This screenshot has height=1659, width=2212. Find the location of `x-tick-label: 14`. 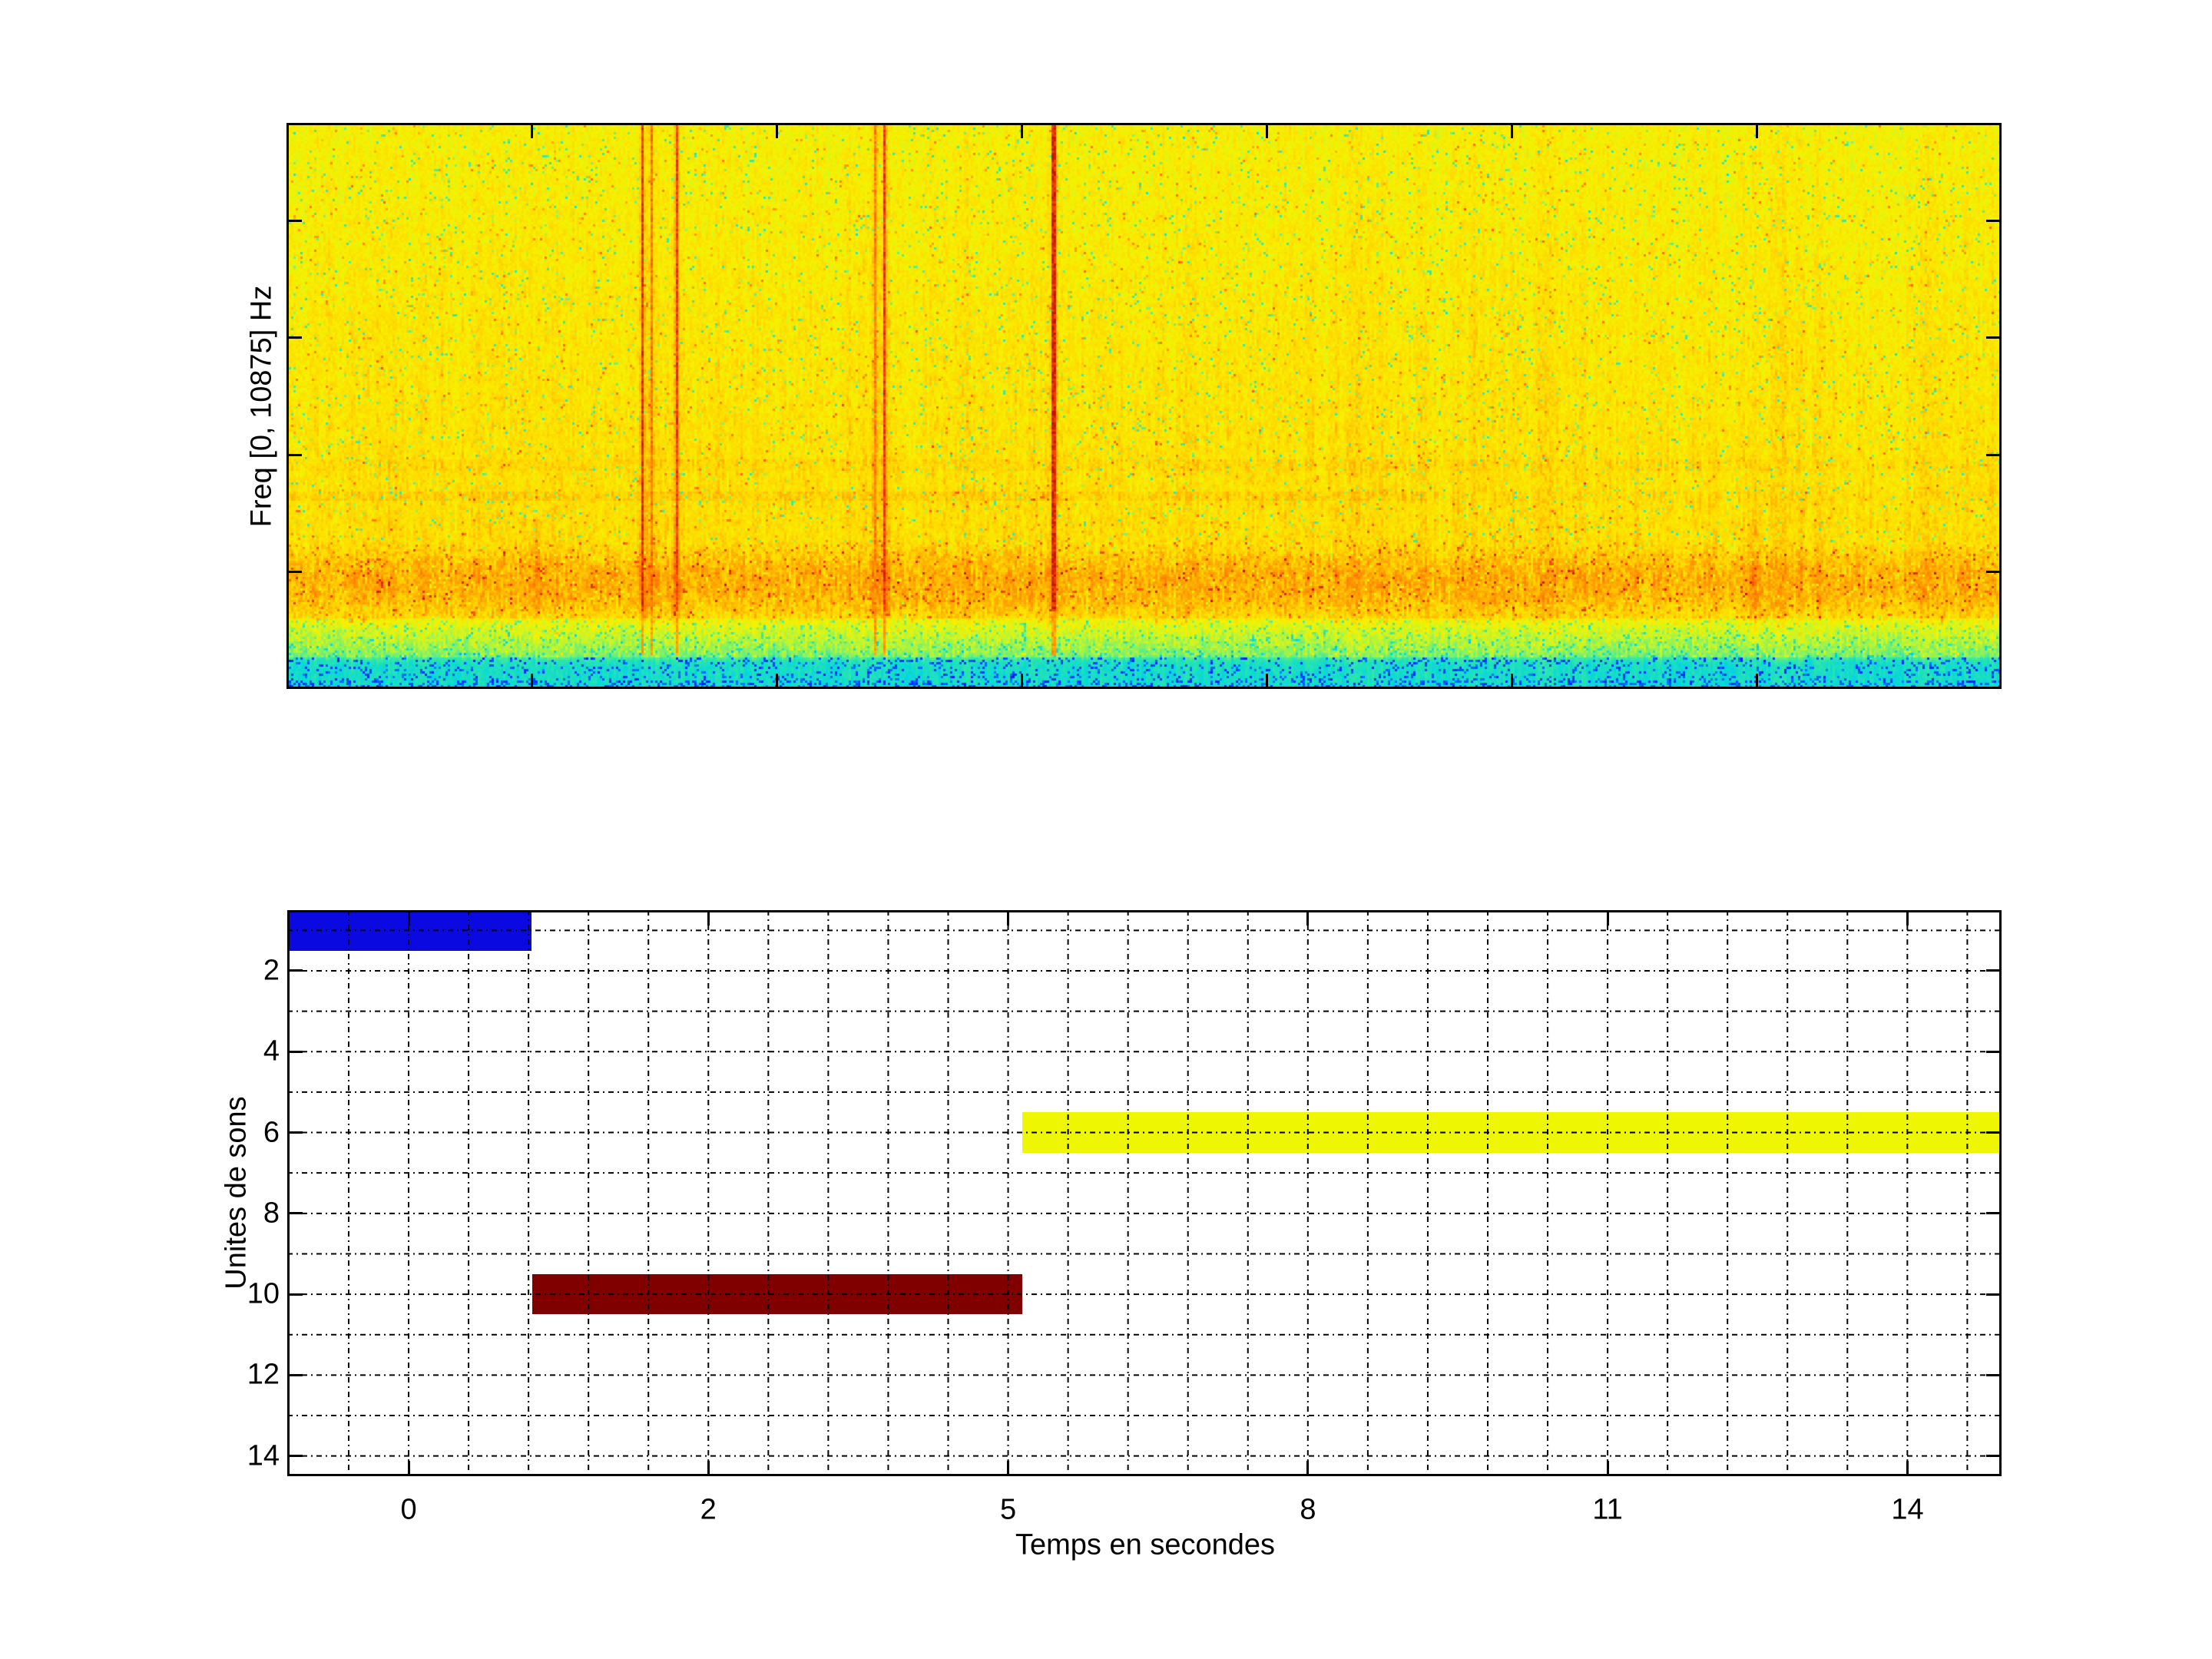

x-tick-label: 14 is located at coordinates (1907, 1510).